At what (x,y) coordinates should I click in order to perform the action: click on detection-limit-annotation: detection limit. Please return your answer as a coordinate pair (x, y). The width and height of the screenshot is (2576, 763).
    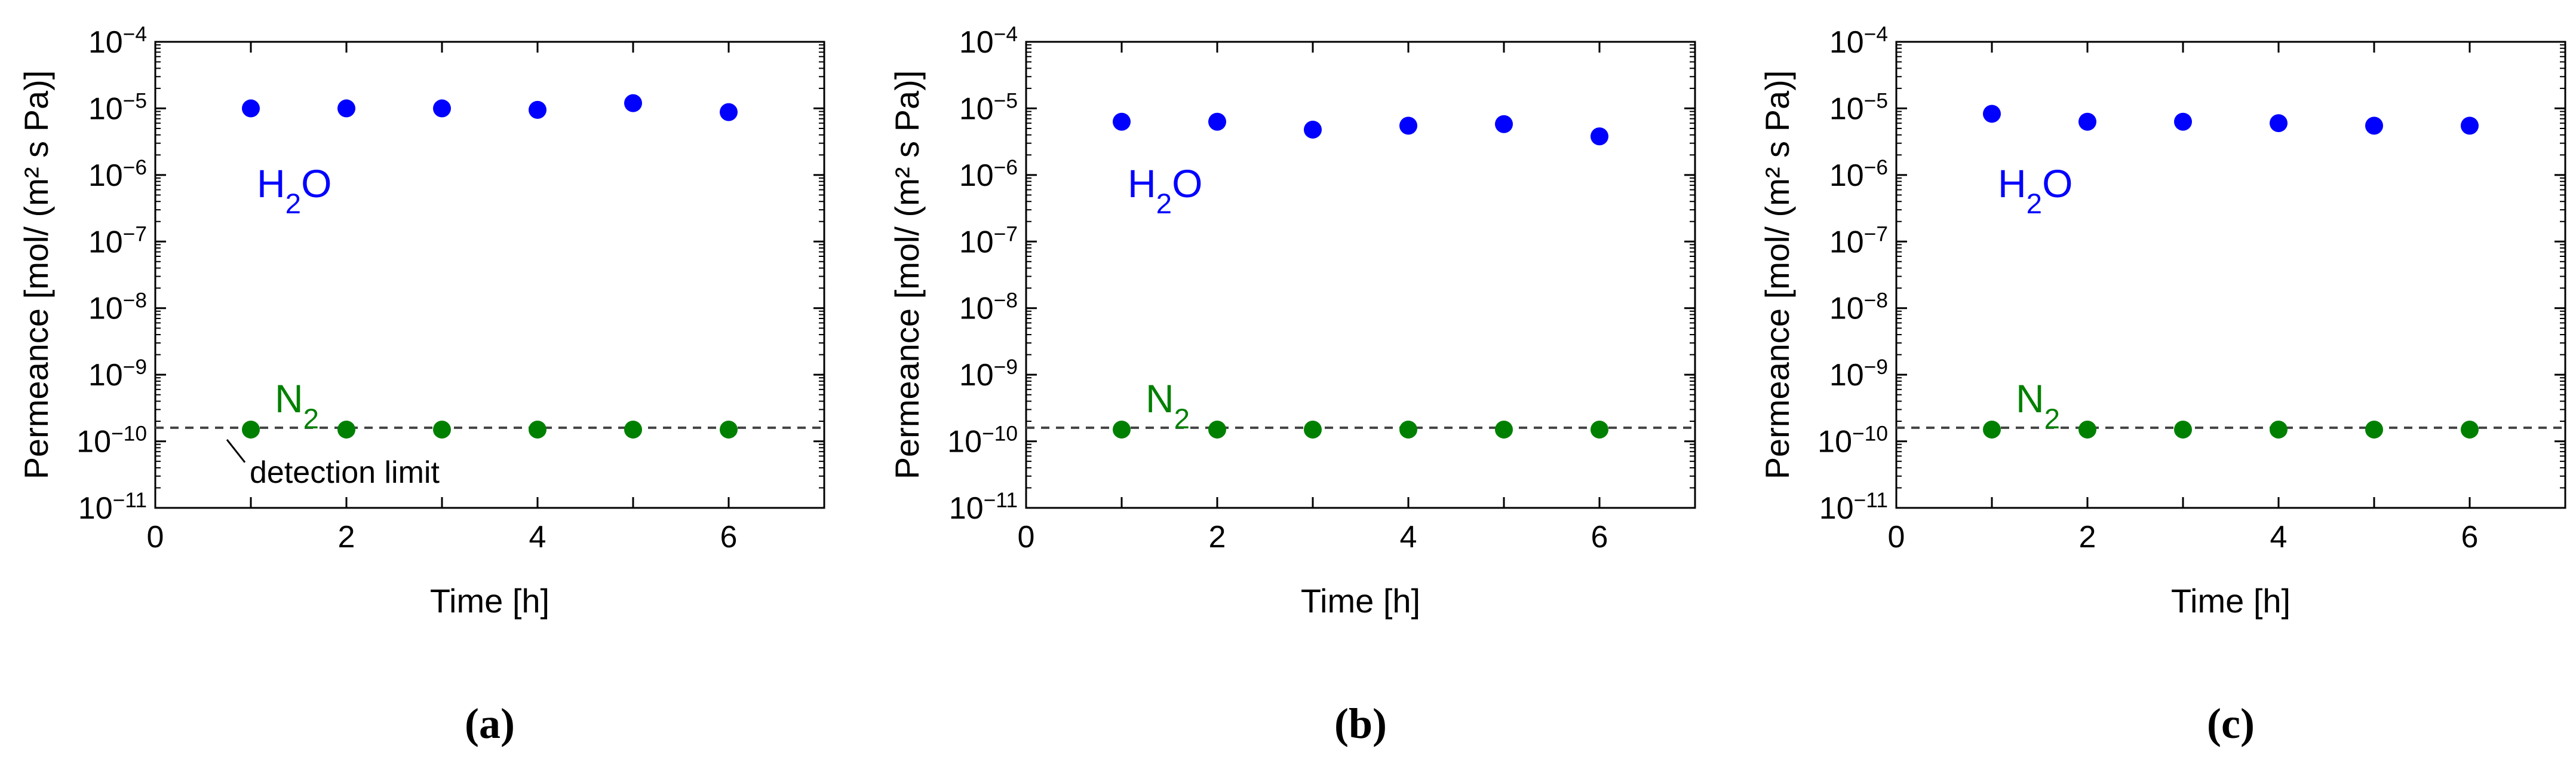
    Looking at the image, I should click on (345, 472).